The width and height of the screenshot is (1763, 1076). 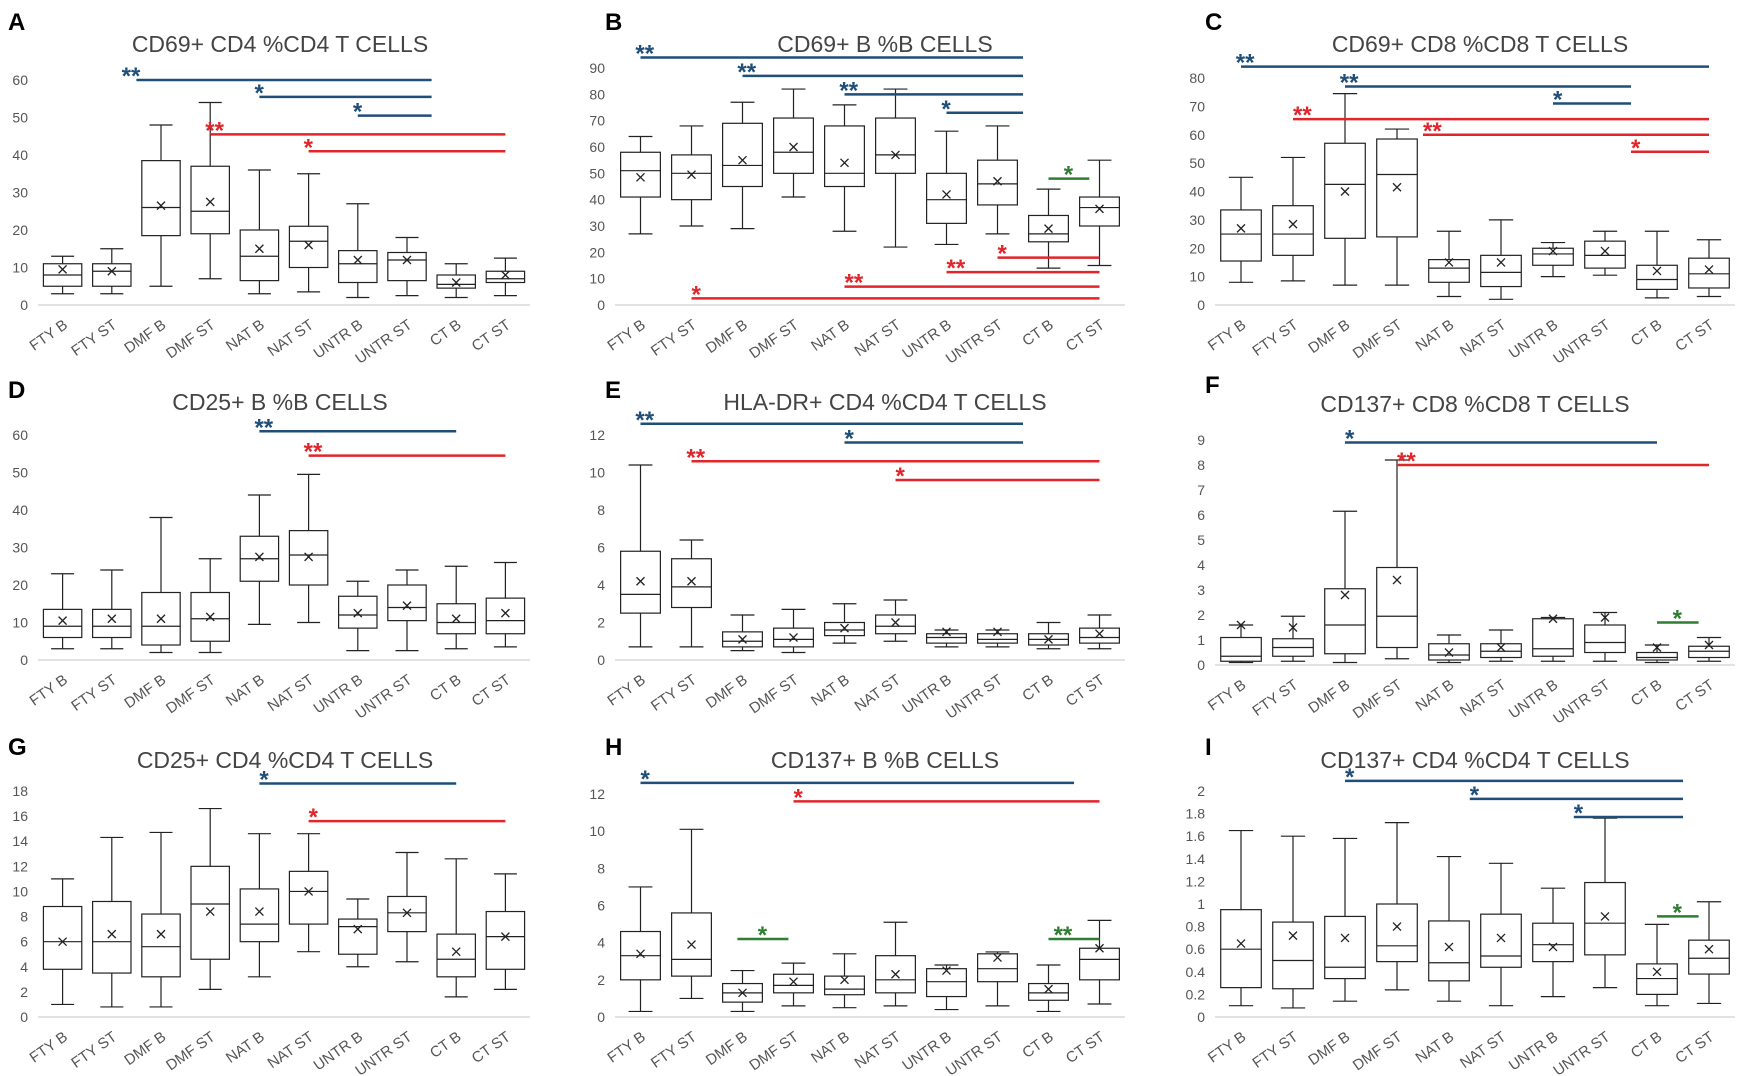 What do you see at coordinates (1197, 135) in the screenshot?
I see `y-tick-label: 60` at bounding box center [1197, 135].